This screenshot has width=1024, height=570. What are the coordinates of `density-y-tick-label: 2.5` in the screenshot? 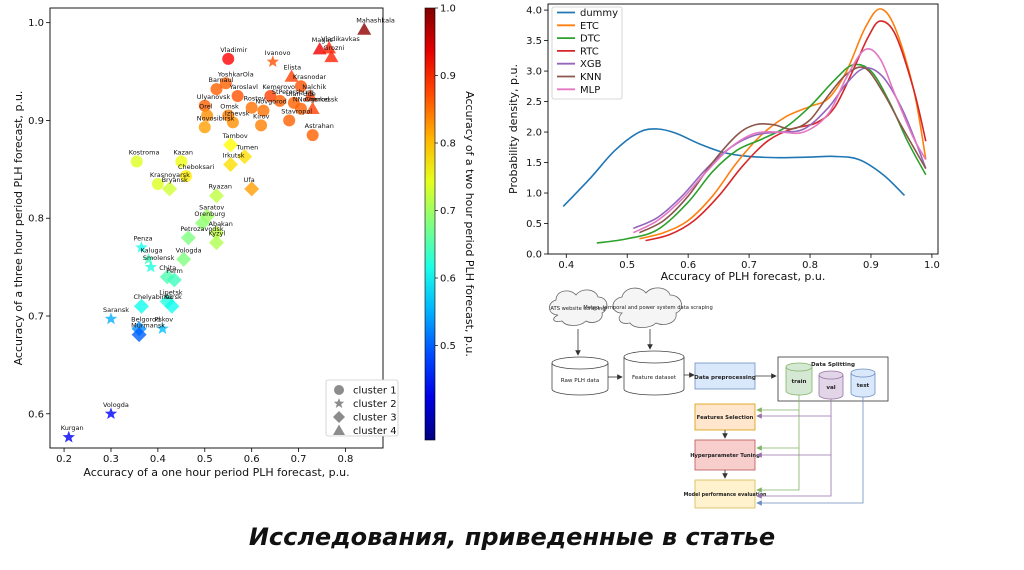 It's located at (534, 102).